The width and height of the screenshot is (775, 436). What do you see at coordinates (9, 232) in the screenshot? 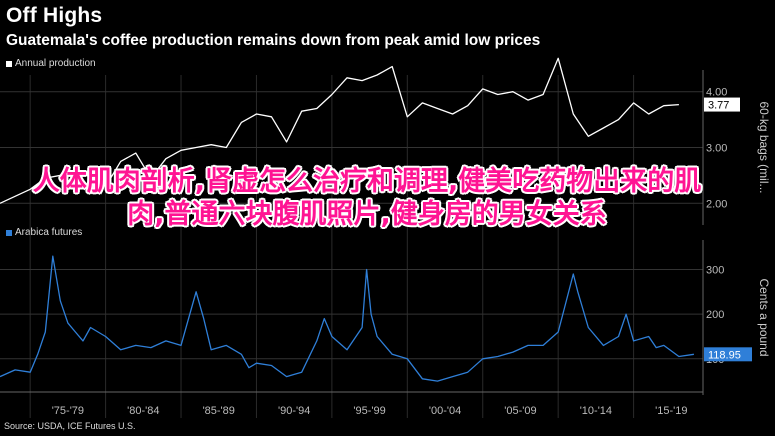
I see `legend-swatch-arabica` at bounding box center [9, 232].